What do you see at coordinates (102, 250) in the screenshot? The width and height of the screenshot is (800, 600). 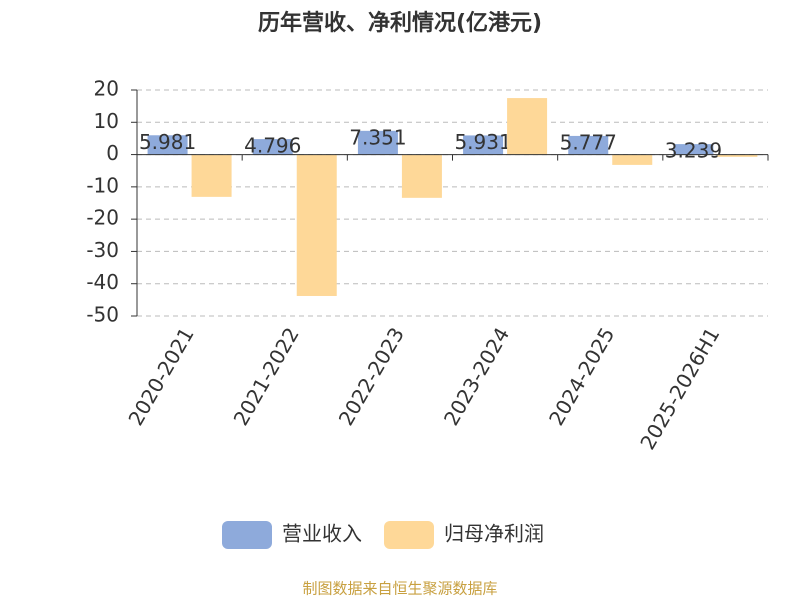 I see `y-tick-label: -30` at bounding box center [102, 250].